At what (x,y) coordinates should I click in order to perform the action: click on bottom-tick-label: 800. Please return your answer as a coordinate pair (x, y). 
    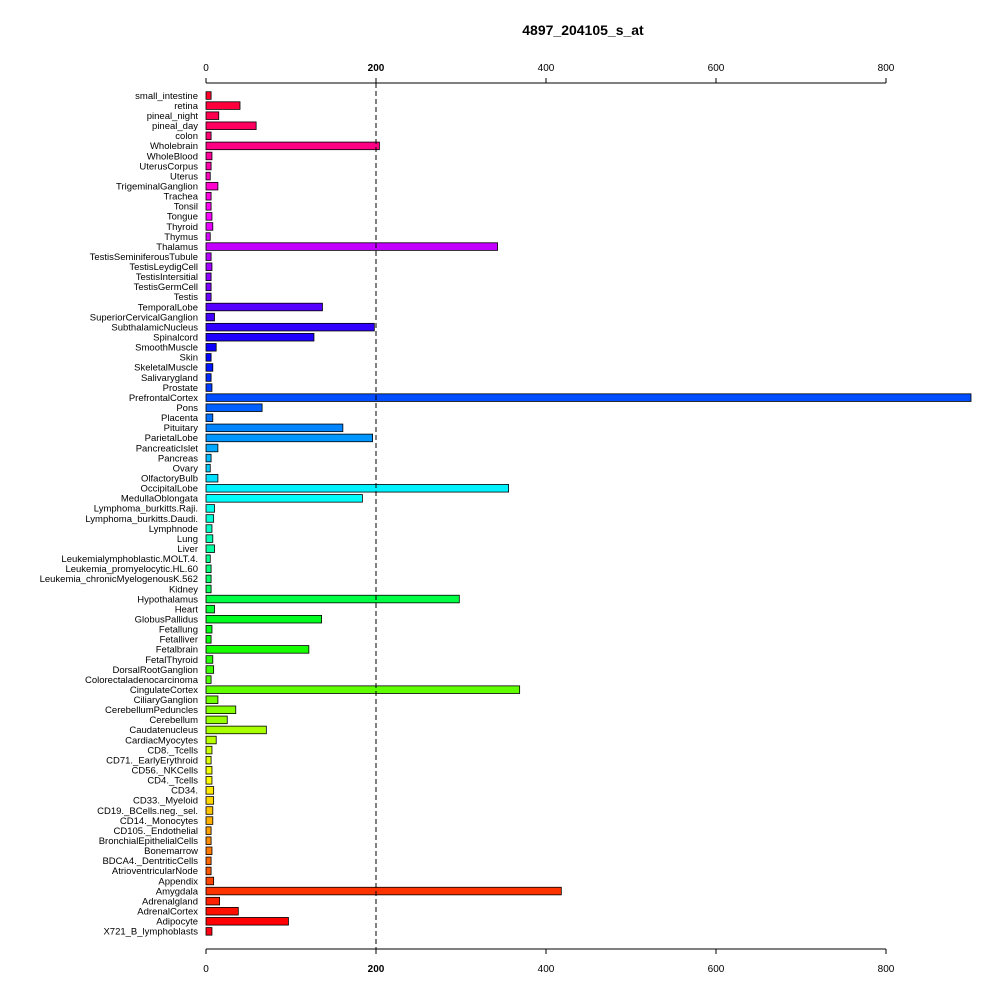
    Looking at the image, I should click on (886, 969).